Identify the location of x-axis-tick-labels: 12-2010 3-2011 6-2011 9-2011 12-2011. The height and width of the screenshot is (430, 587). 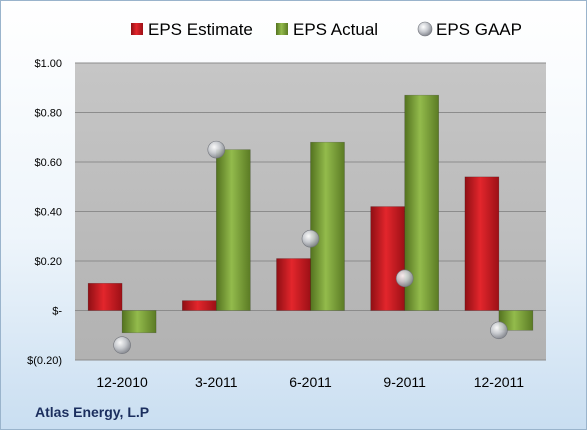
(310, 382).